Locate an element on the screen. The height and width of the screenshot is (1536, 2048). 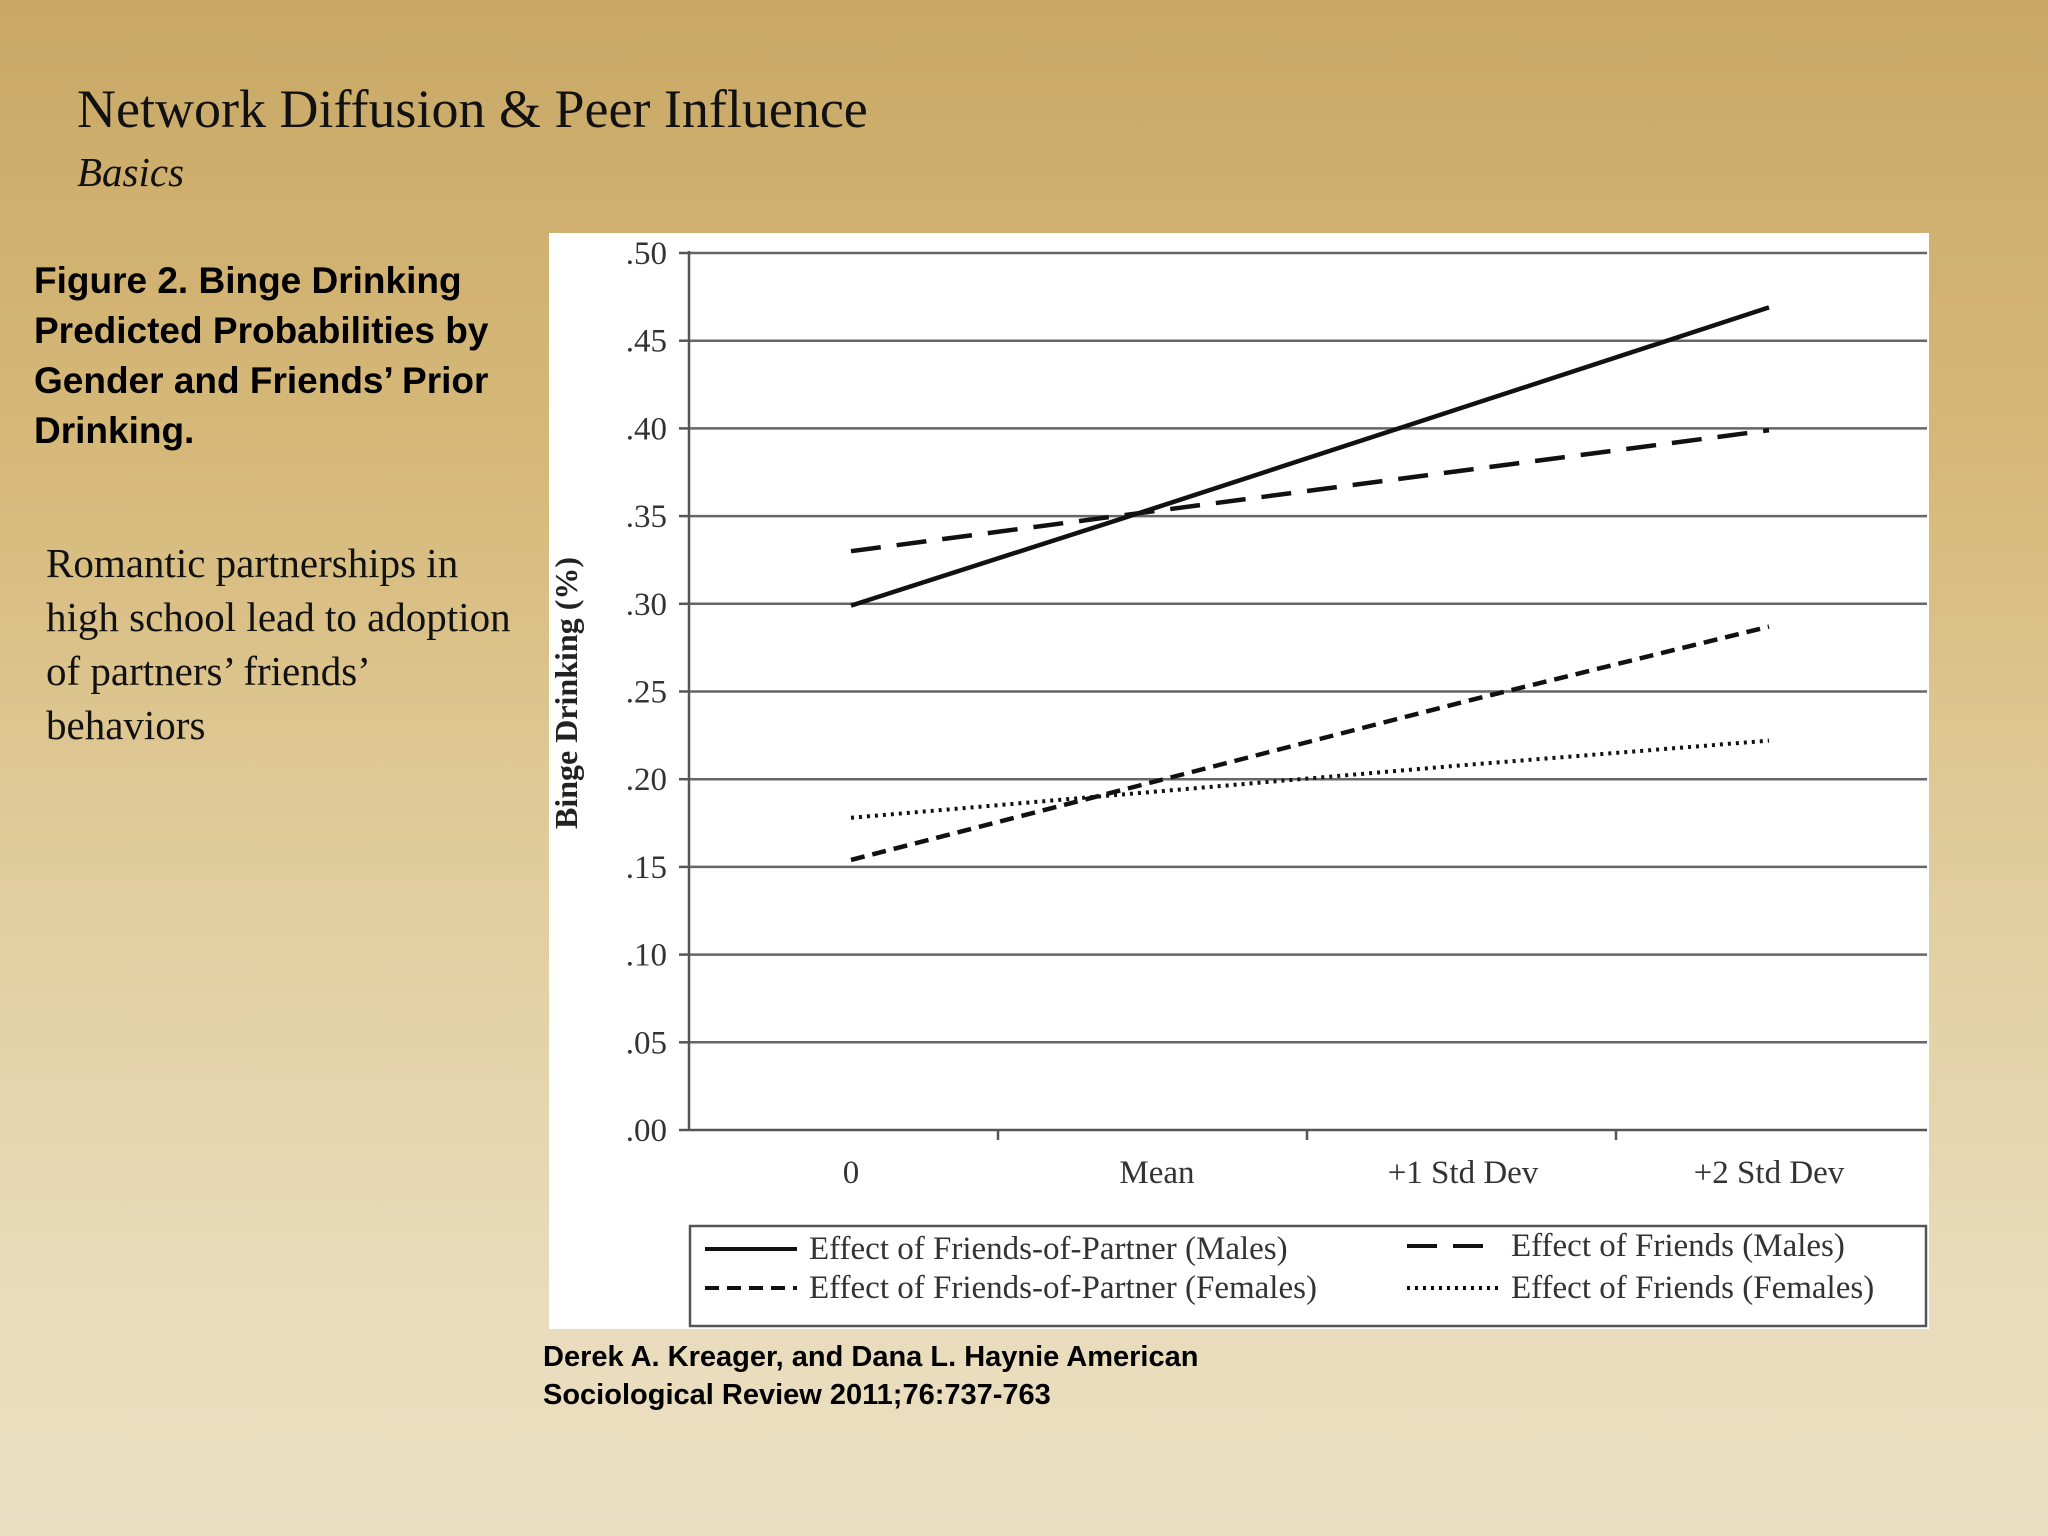
y-axis-label: Binge Drinking (%) is located at coordinates (566, 693).